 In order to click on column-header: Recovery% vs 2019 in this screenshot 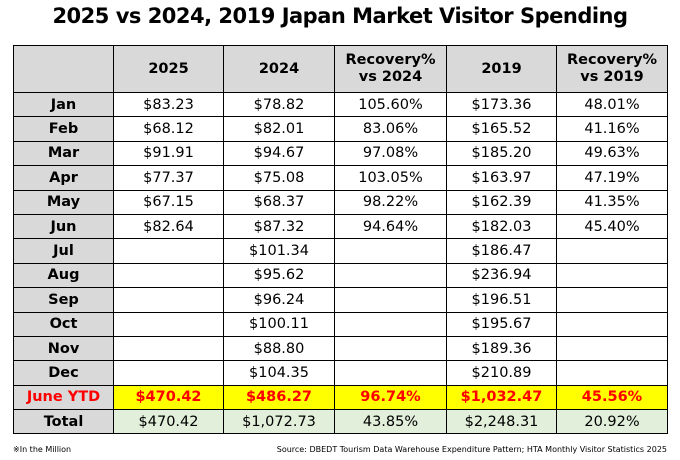, I will do `click(612, 69)`.